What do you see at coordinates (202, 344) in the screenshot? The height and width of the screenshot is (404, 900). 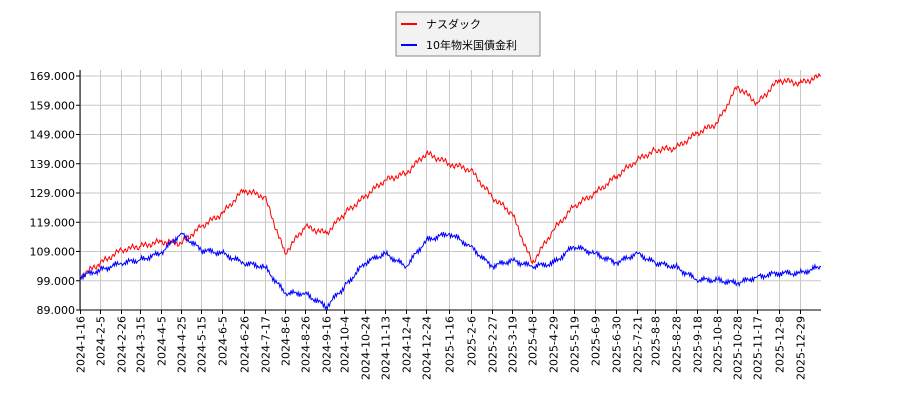 I see `x-tick-label: 2024-5-15` at bounding box center [202, 344].